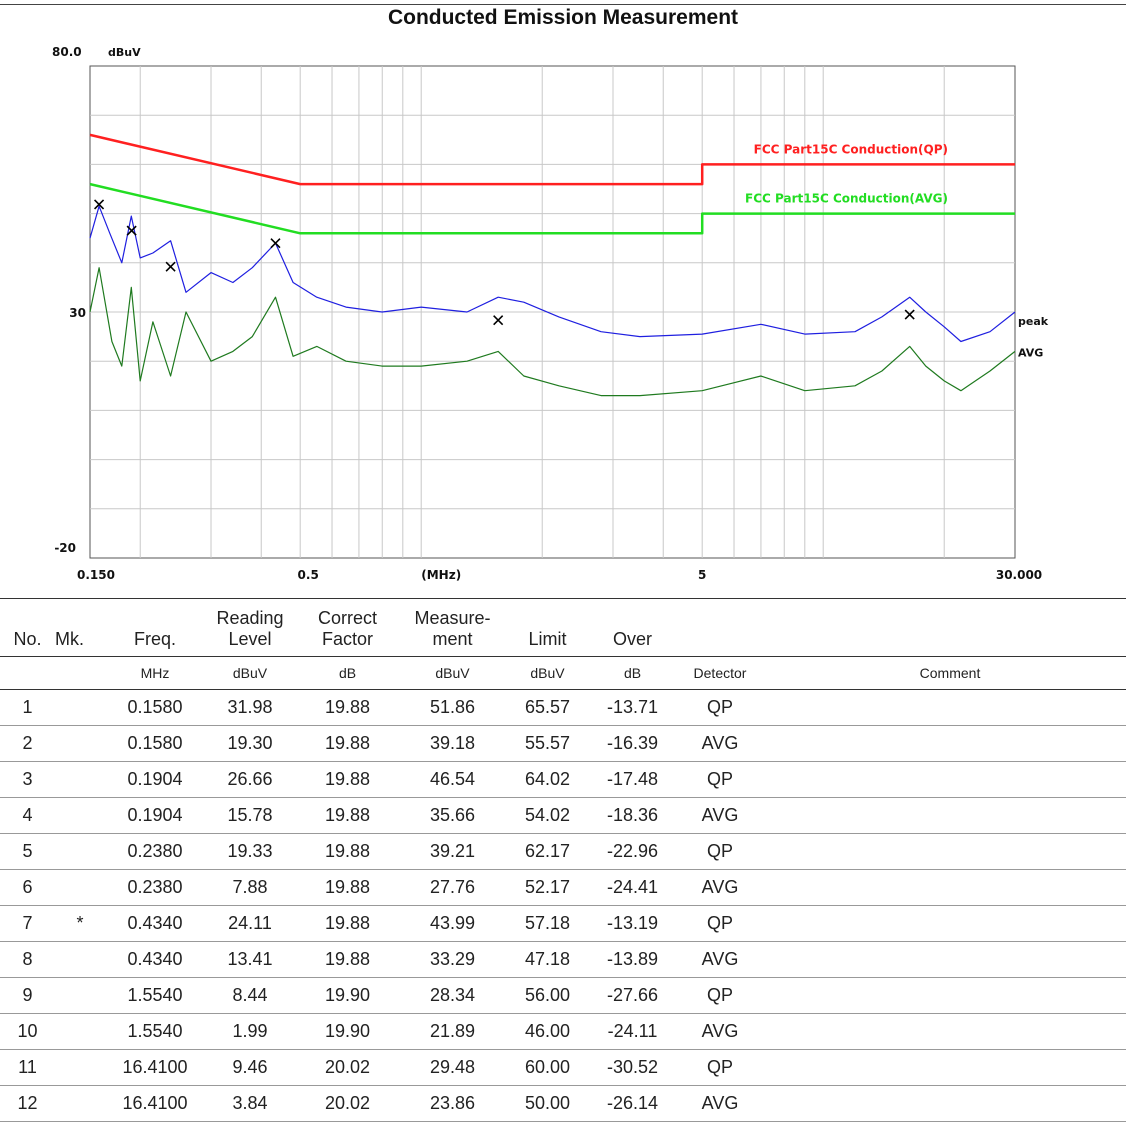 This screenshot has width=1126, height=1122. Describe the element at coordinates (250, 1031) in the screenshot. I see `cell-reading: 1.99` at that location.